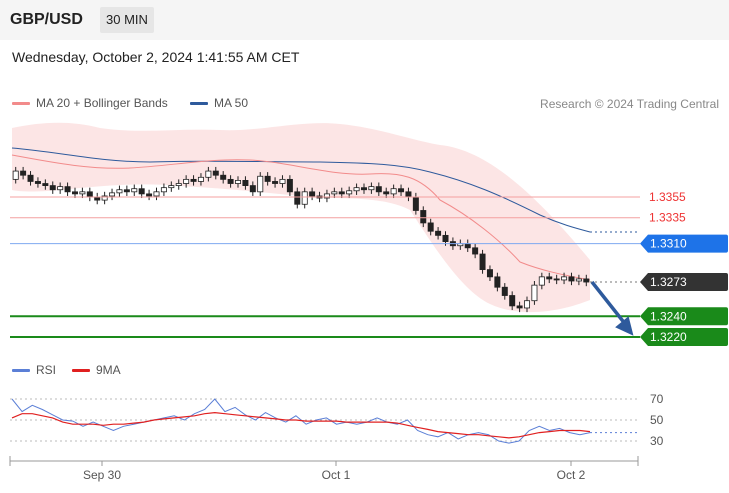 Image resolution: width=729 pixels, height=493 pixels. I want to click on credit-label: Research © 2024 Trading Central, so click(629, 104).